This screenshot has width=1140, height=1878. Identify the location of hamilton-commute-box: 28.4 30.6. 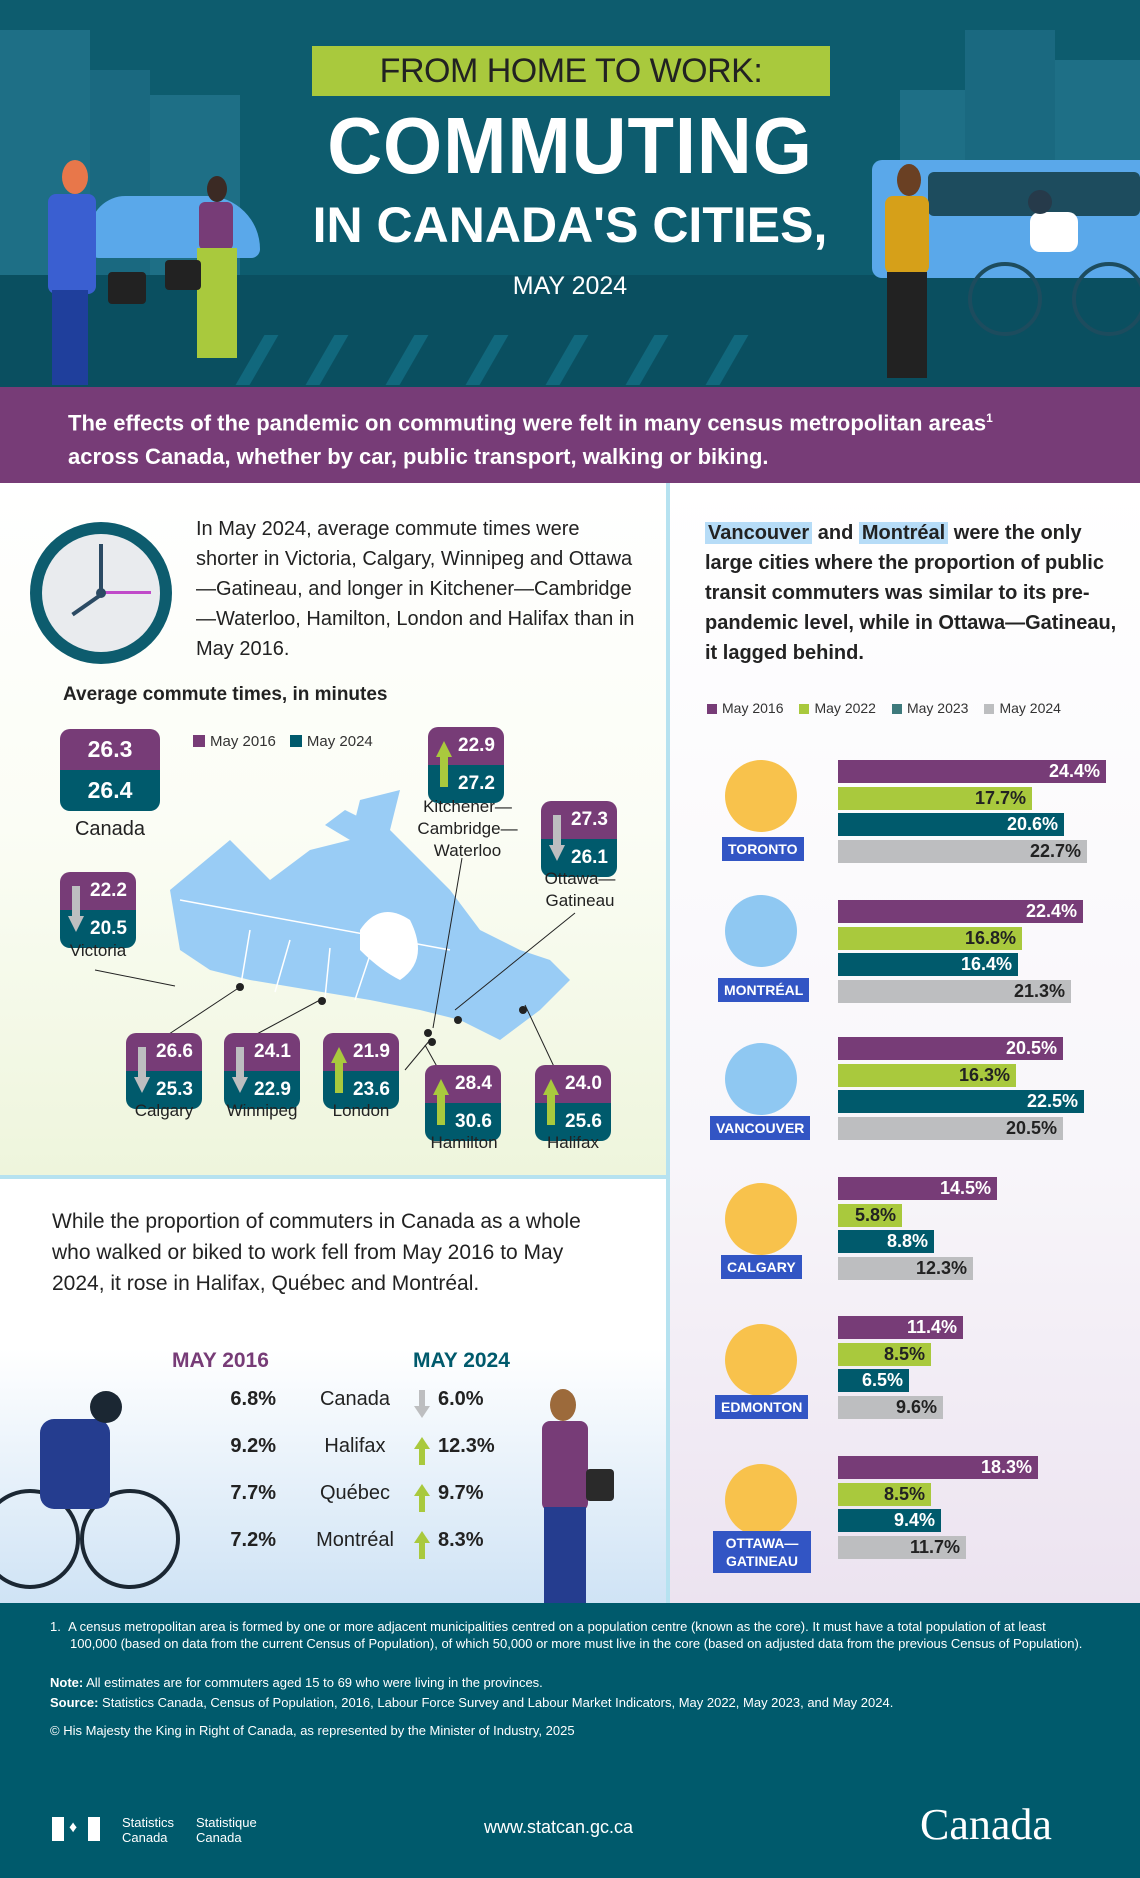
(463, 1103).